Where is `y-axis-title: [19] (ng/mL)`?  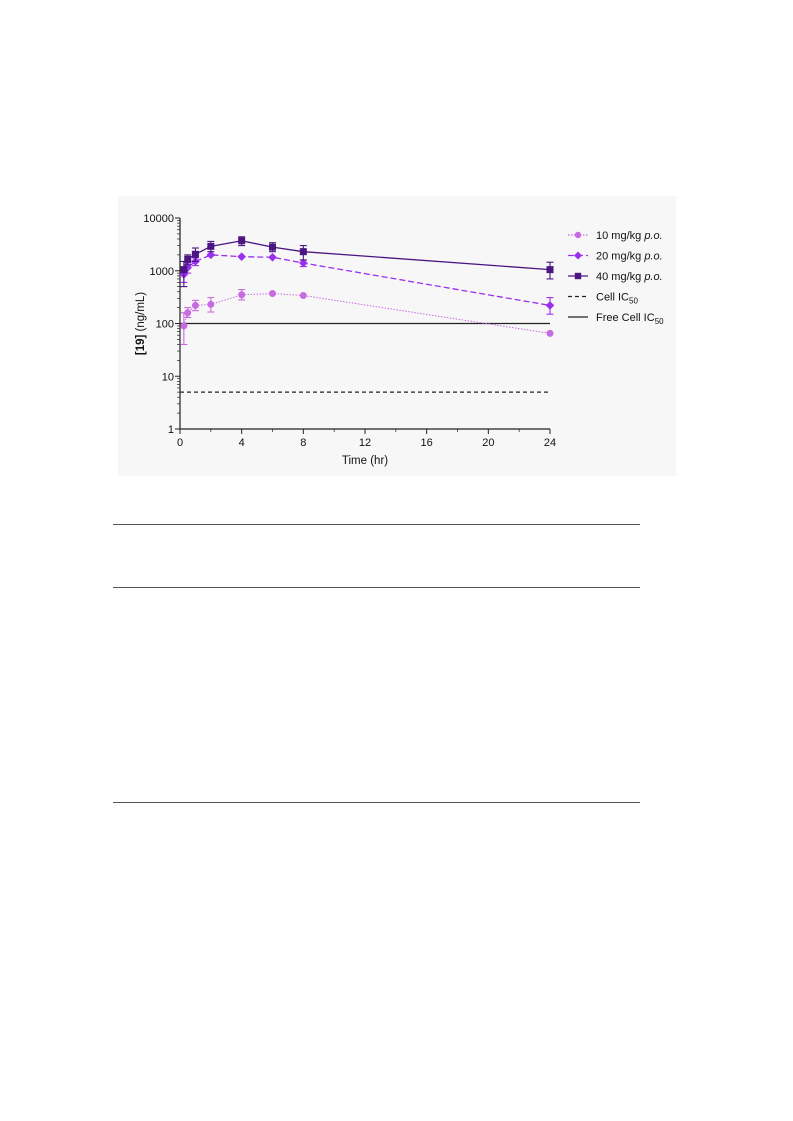
y-axis-title: [19] (ng/mL) is located at coordinates (141, 323).